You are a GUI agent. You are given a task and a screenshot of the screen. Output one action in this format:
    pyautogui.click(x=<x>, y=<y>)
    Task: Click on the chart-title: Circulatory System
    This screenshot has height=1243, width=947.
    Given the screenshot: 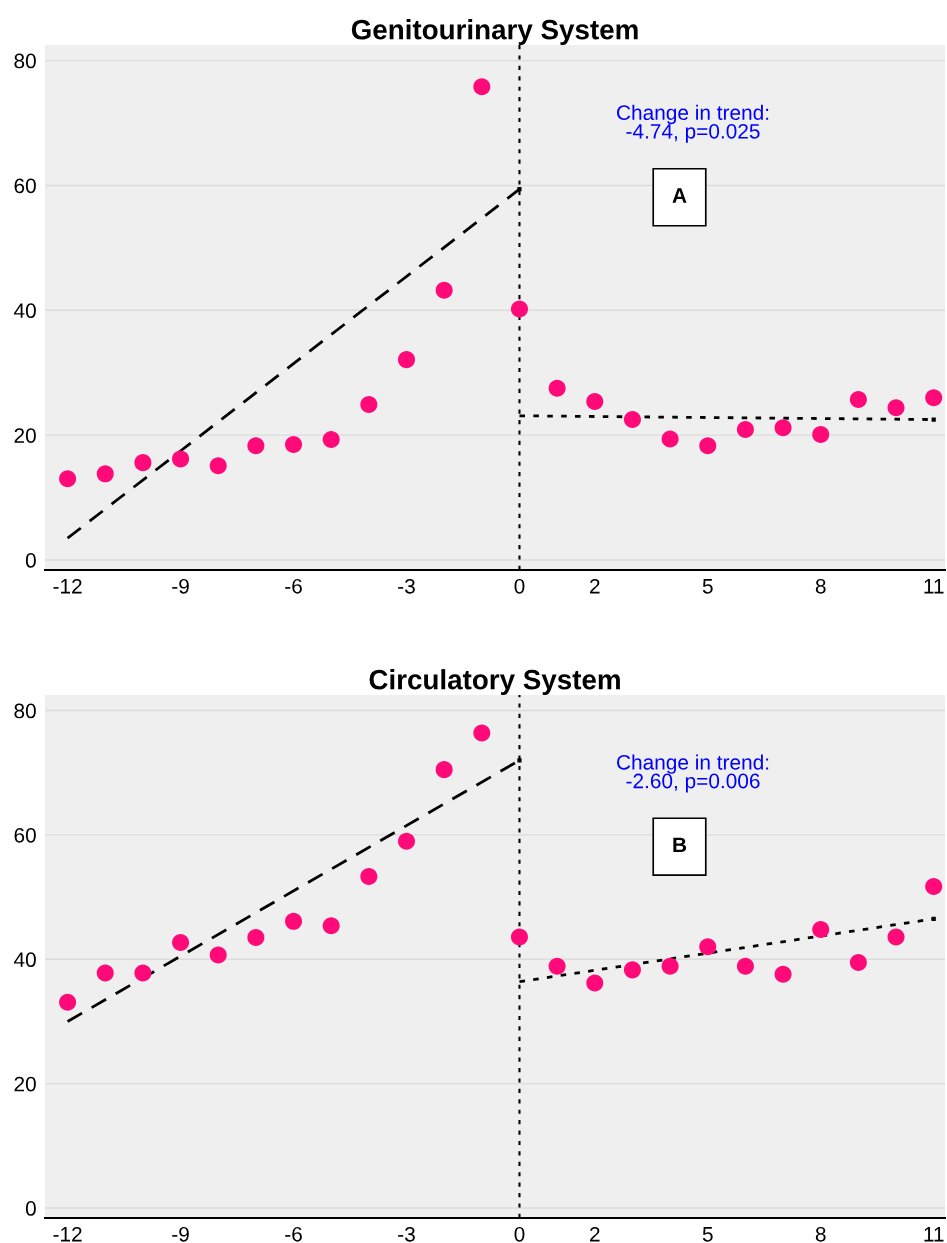 What is the action you would take?
    pyautogui.click(x=494, y=682)
    